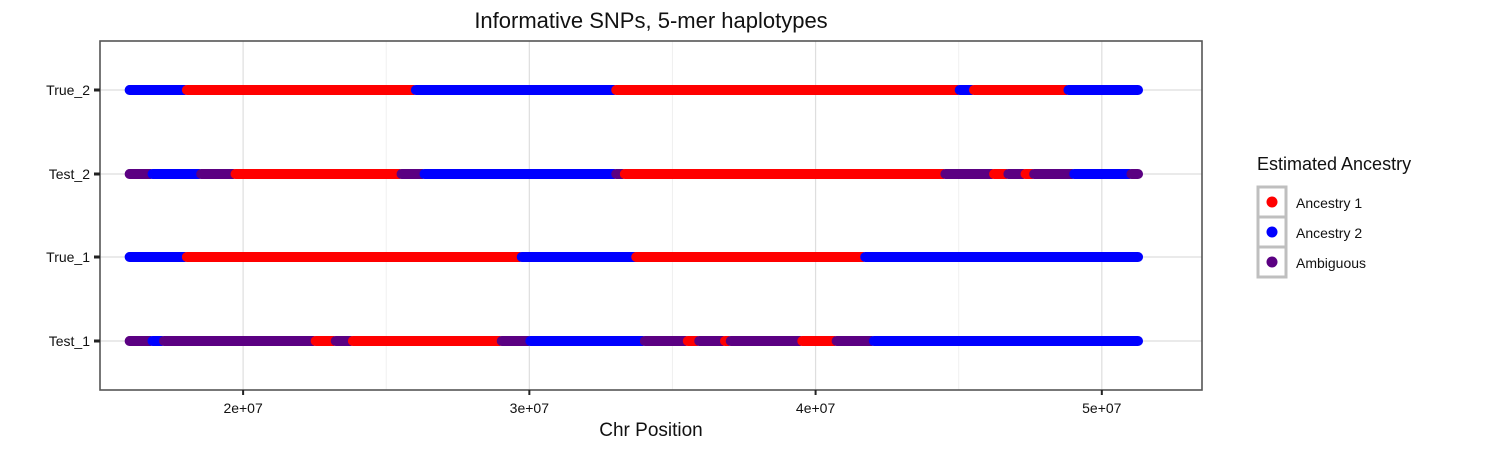 The image size is (1500, 450). Describe the element at coordinates (1334, 164) in the screenshot. I see `legend-title: Estimated Ancestry` at that location.